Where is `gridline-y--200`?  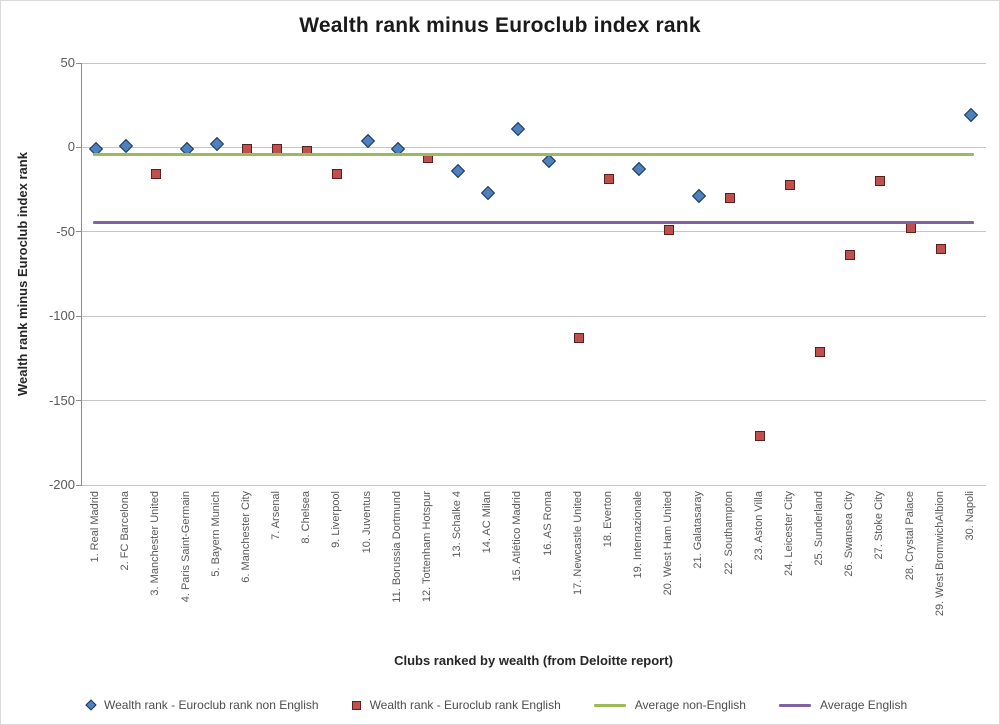
gridline-y--200 is located at coordinates (533, 485).